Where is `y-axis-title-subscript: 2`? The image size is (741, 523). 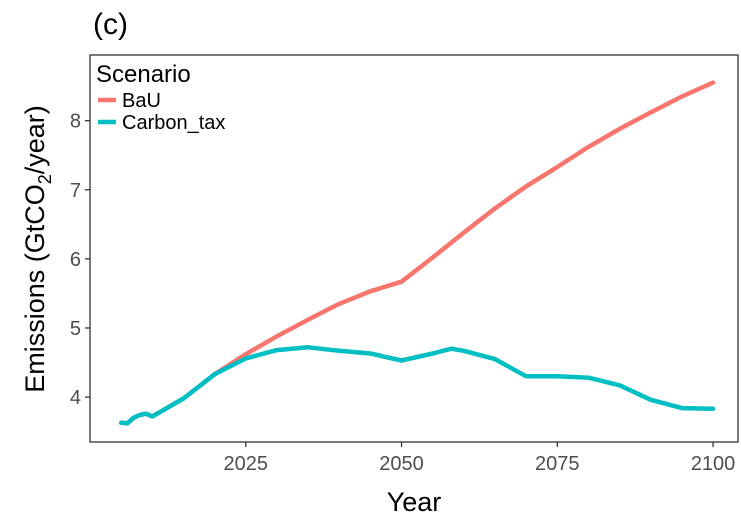
y-axis-title-subscript: 2 is located at coordinates (45, 179).